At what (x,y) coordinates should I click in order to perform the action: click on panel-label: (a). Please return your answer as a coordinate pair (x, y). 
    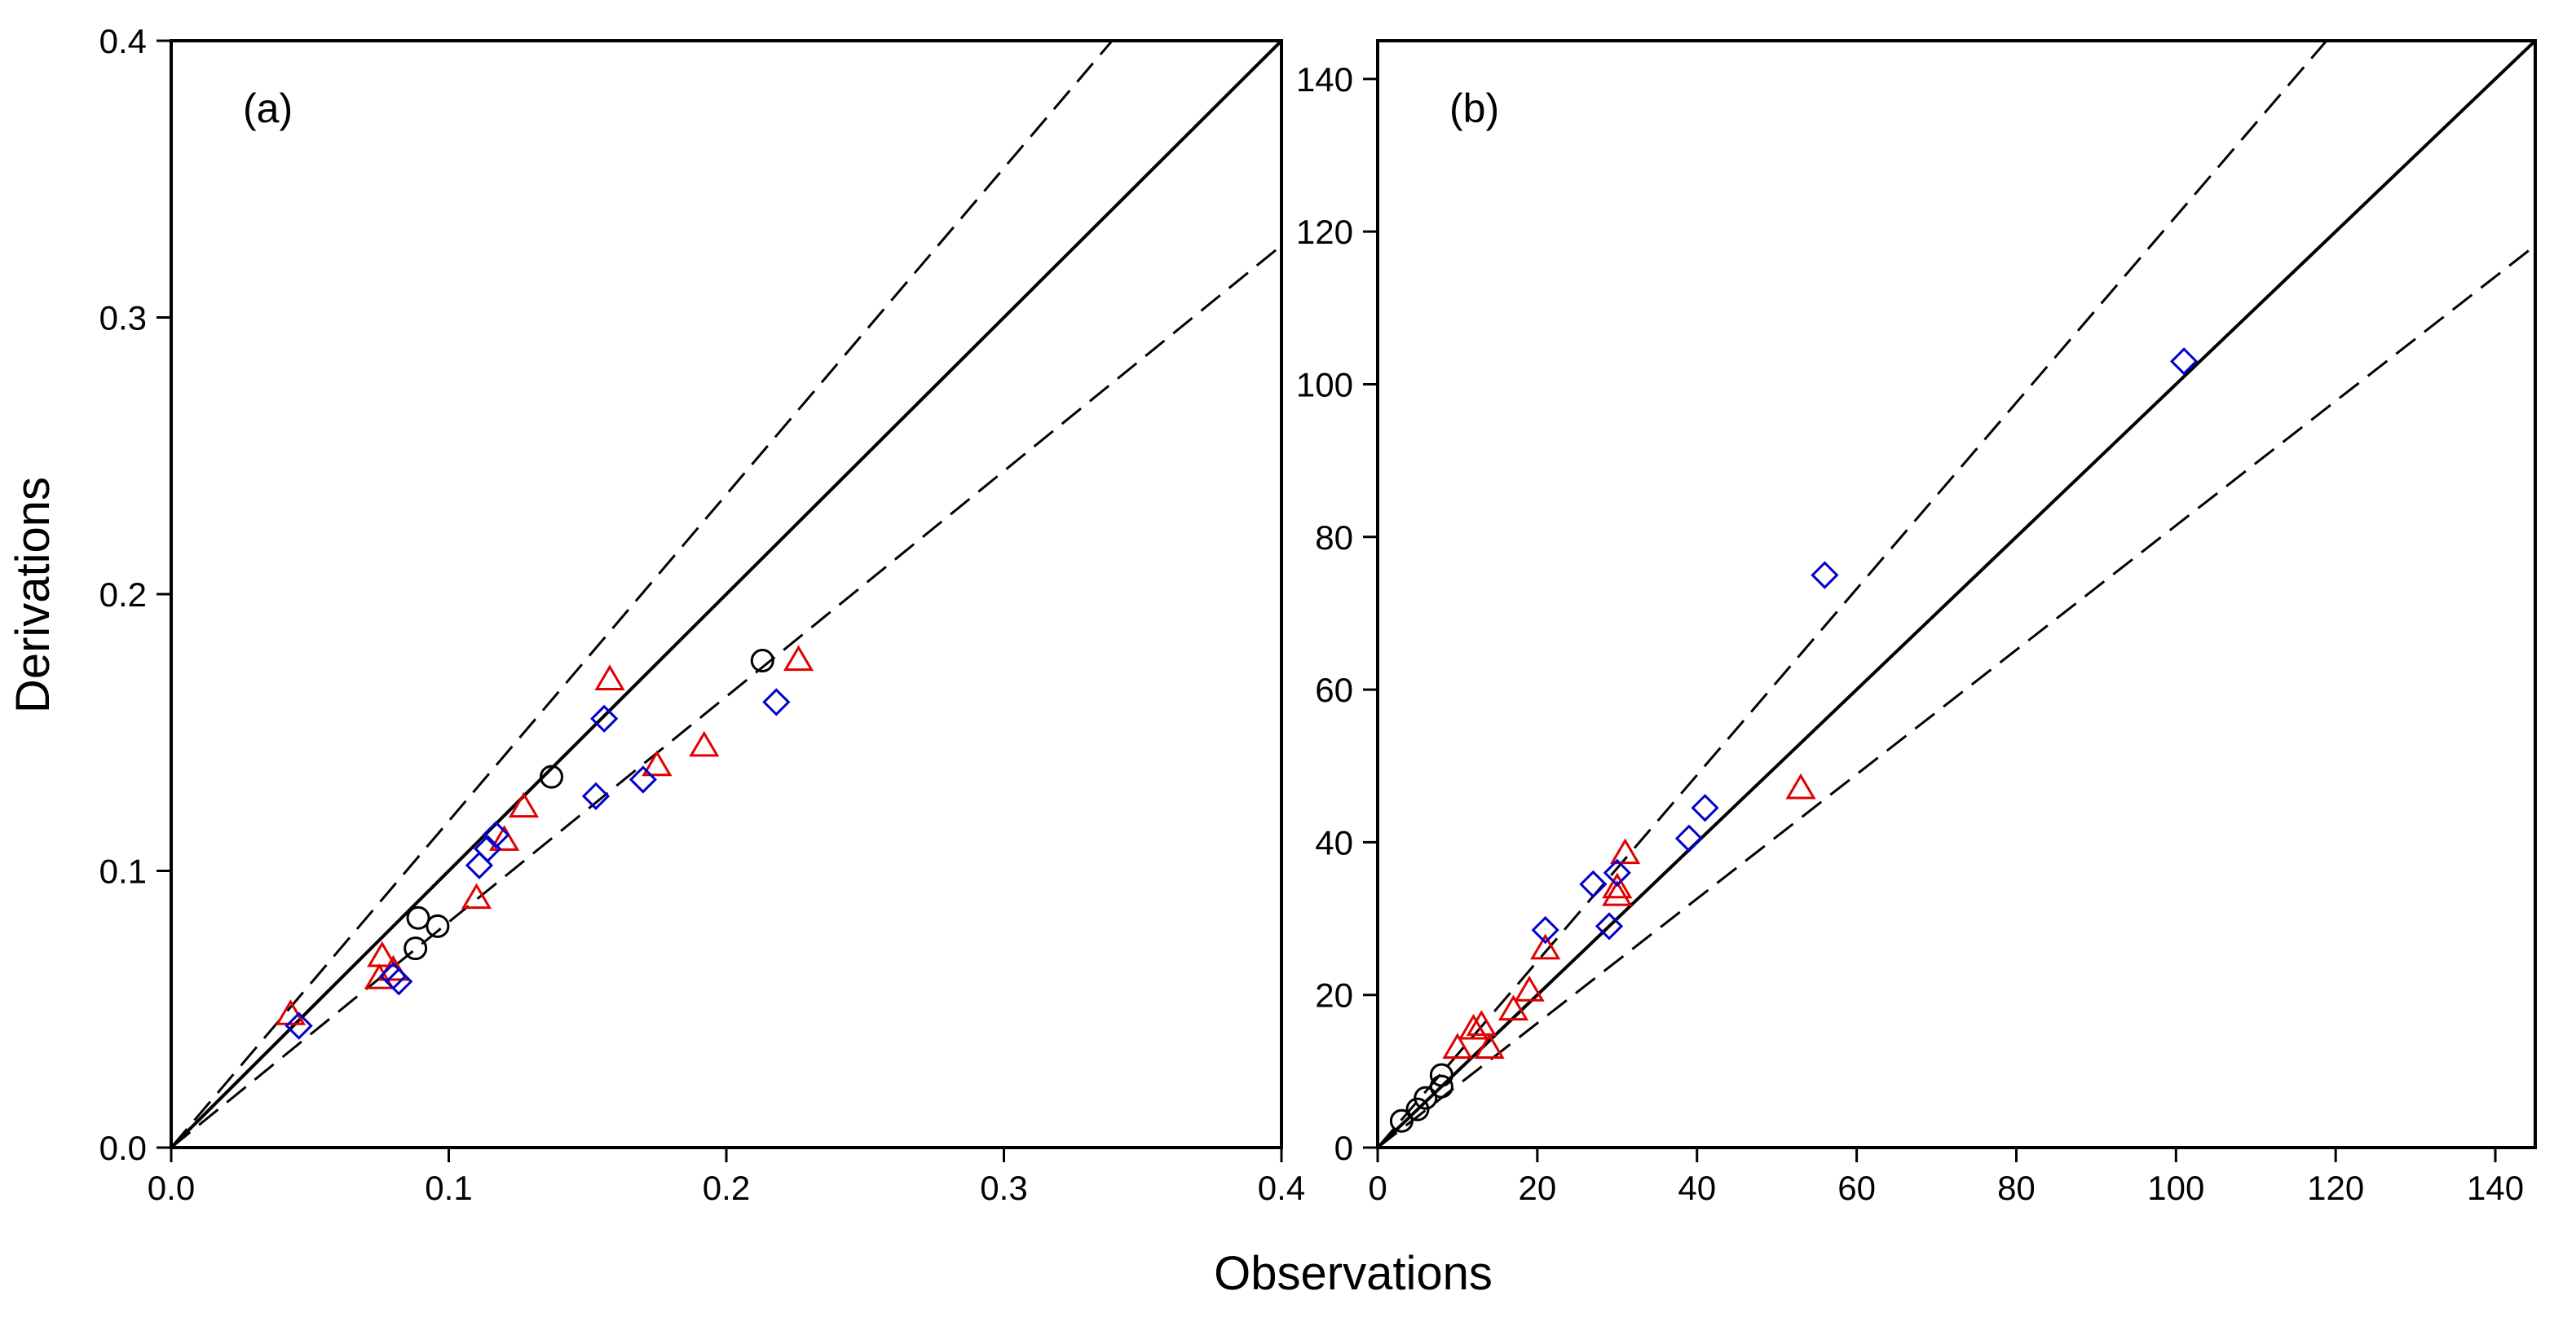
    Looking at the image, I should click on (268, 108).